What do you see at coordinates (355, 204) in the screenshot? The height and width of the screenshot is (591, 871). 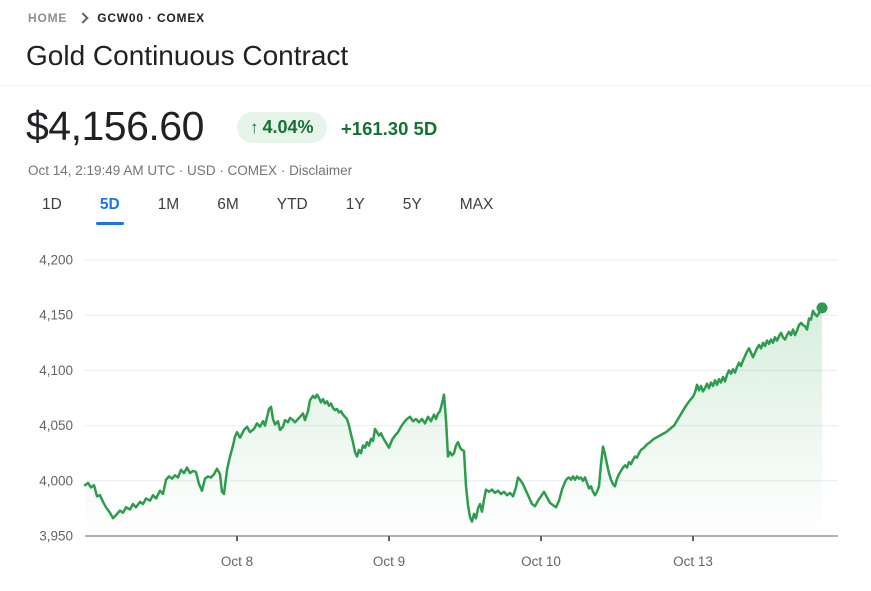 I see `tab-label: 1Y` at bounding box center [355, 204].